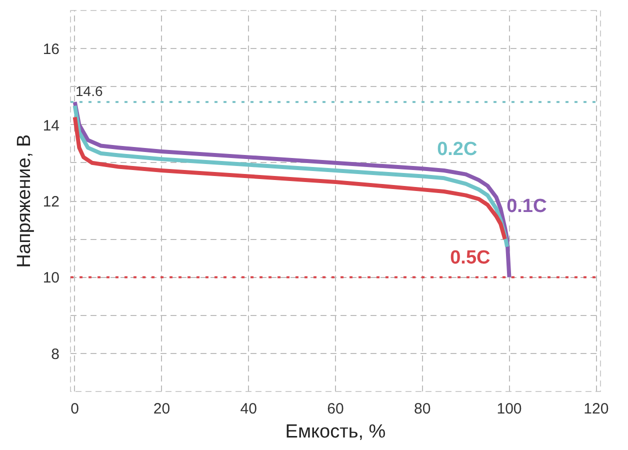  I want to click on series-label: 0.5C, so click(470, 258).